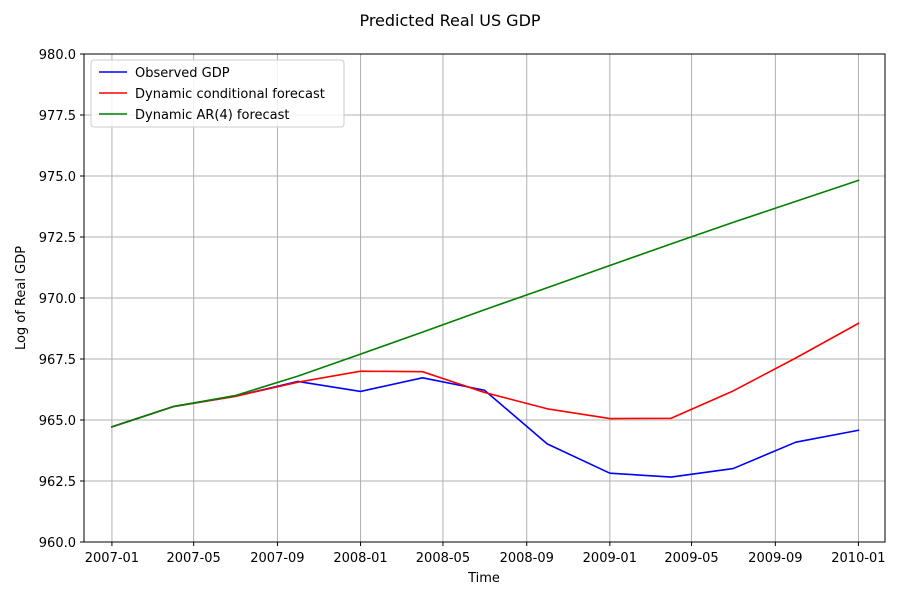 The image size is (900, 600). Describe the element at coordinates (57, 421) in the screenshot. I see `y-tick-label: 965.0` at that location.